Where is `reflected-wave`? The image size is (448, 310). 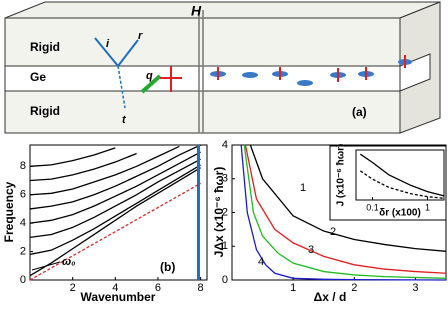 reflected-wave is located at coordinates (128, 53).